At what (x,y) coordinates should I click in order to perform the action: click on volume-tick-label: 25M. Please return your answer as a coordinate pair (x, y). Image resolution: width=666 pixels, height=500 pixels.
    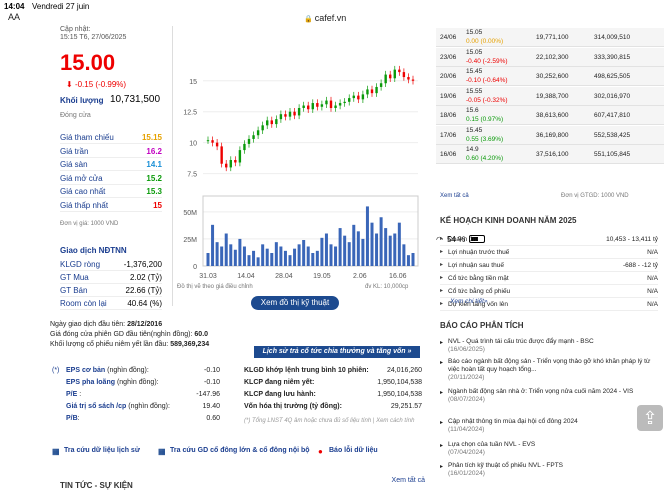
    Looking at the image, I should click on (190, 240).